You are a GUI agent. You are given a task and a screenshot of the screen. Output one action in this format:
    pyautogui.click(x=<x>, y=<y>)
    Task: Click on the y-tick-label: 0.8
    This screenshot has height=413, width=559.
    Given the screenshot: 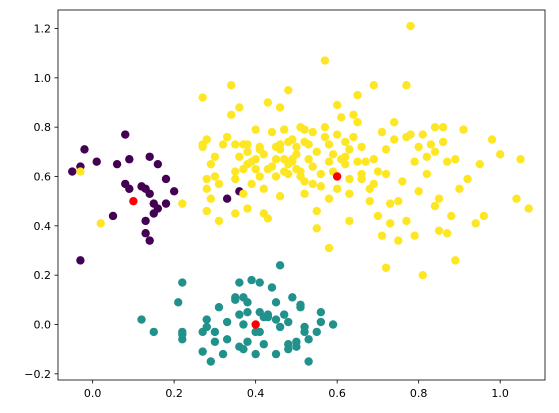 What is the action you would take?
    pyautogui.click(x=43, y=127)
    